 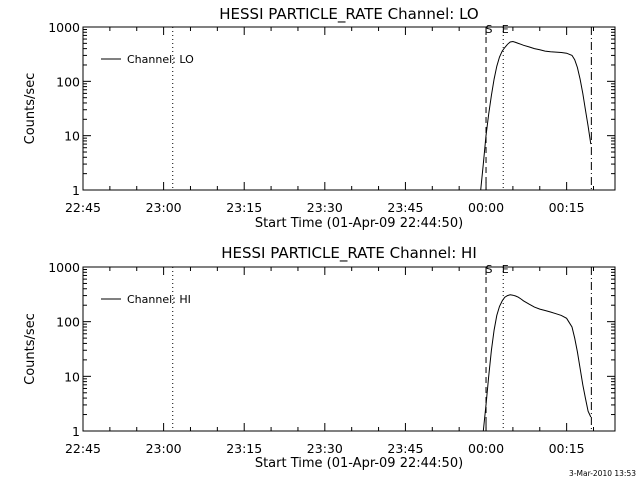 What do you see at coordinates (348, 14) in the screenshot?
I see `chart-title: HESSI PARTICLE_RATE Channel: LO` at bounding box center [348, 14].